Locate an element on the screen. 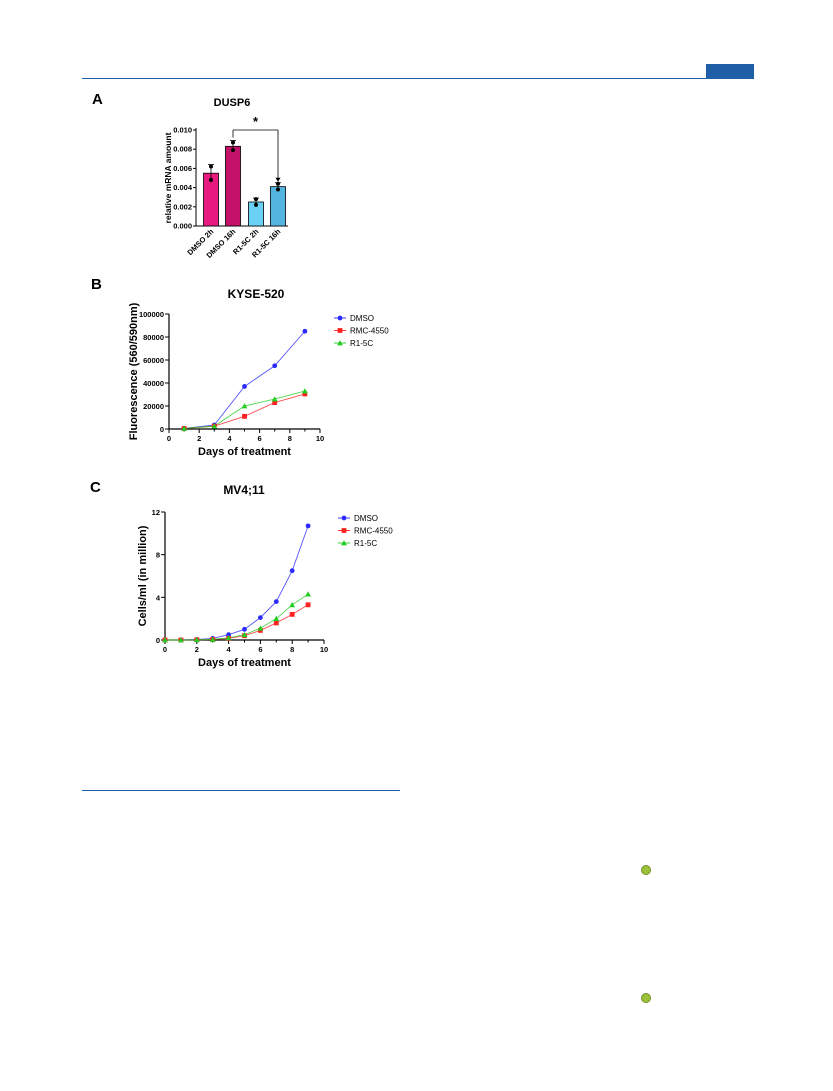 The width and height of the screenshot is (833, 1091). y-tick-label: 0.010 is located at coordinates (182, 130).